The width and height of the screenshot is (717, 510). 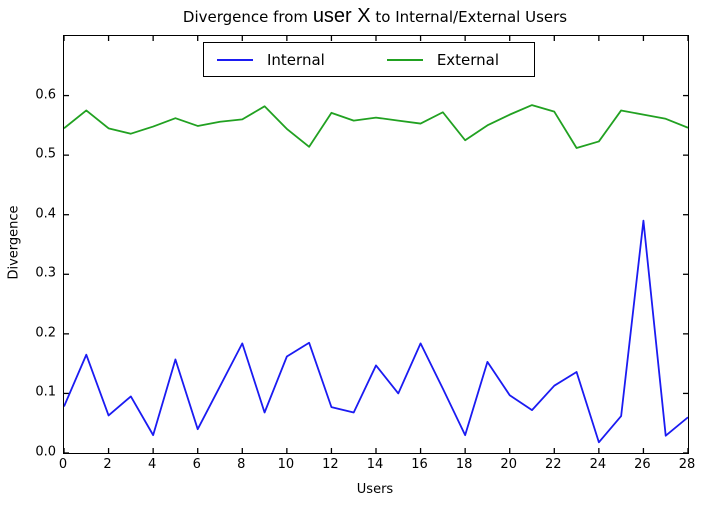 I want to click on x-tick-label: 4, so click(x=152, y=464).